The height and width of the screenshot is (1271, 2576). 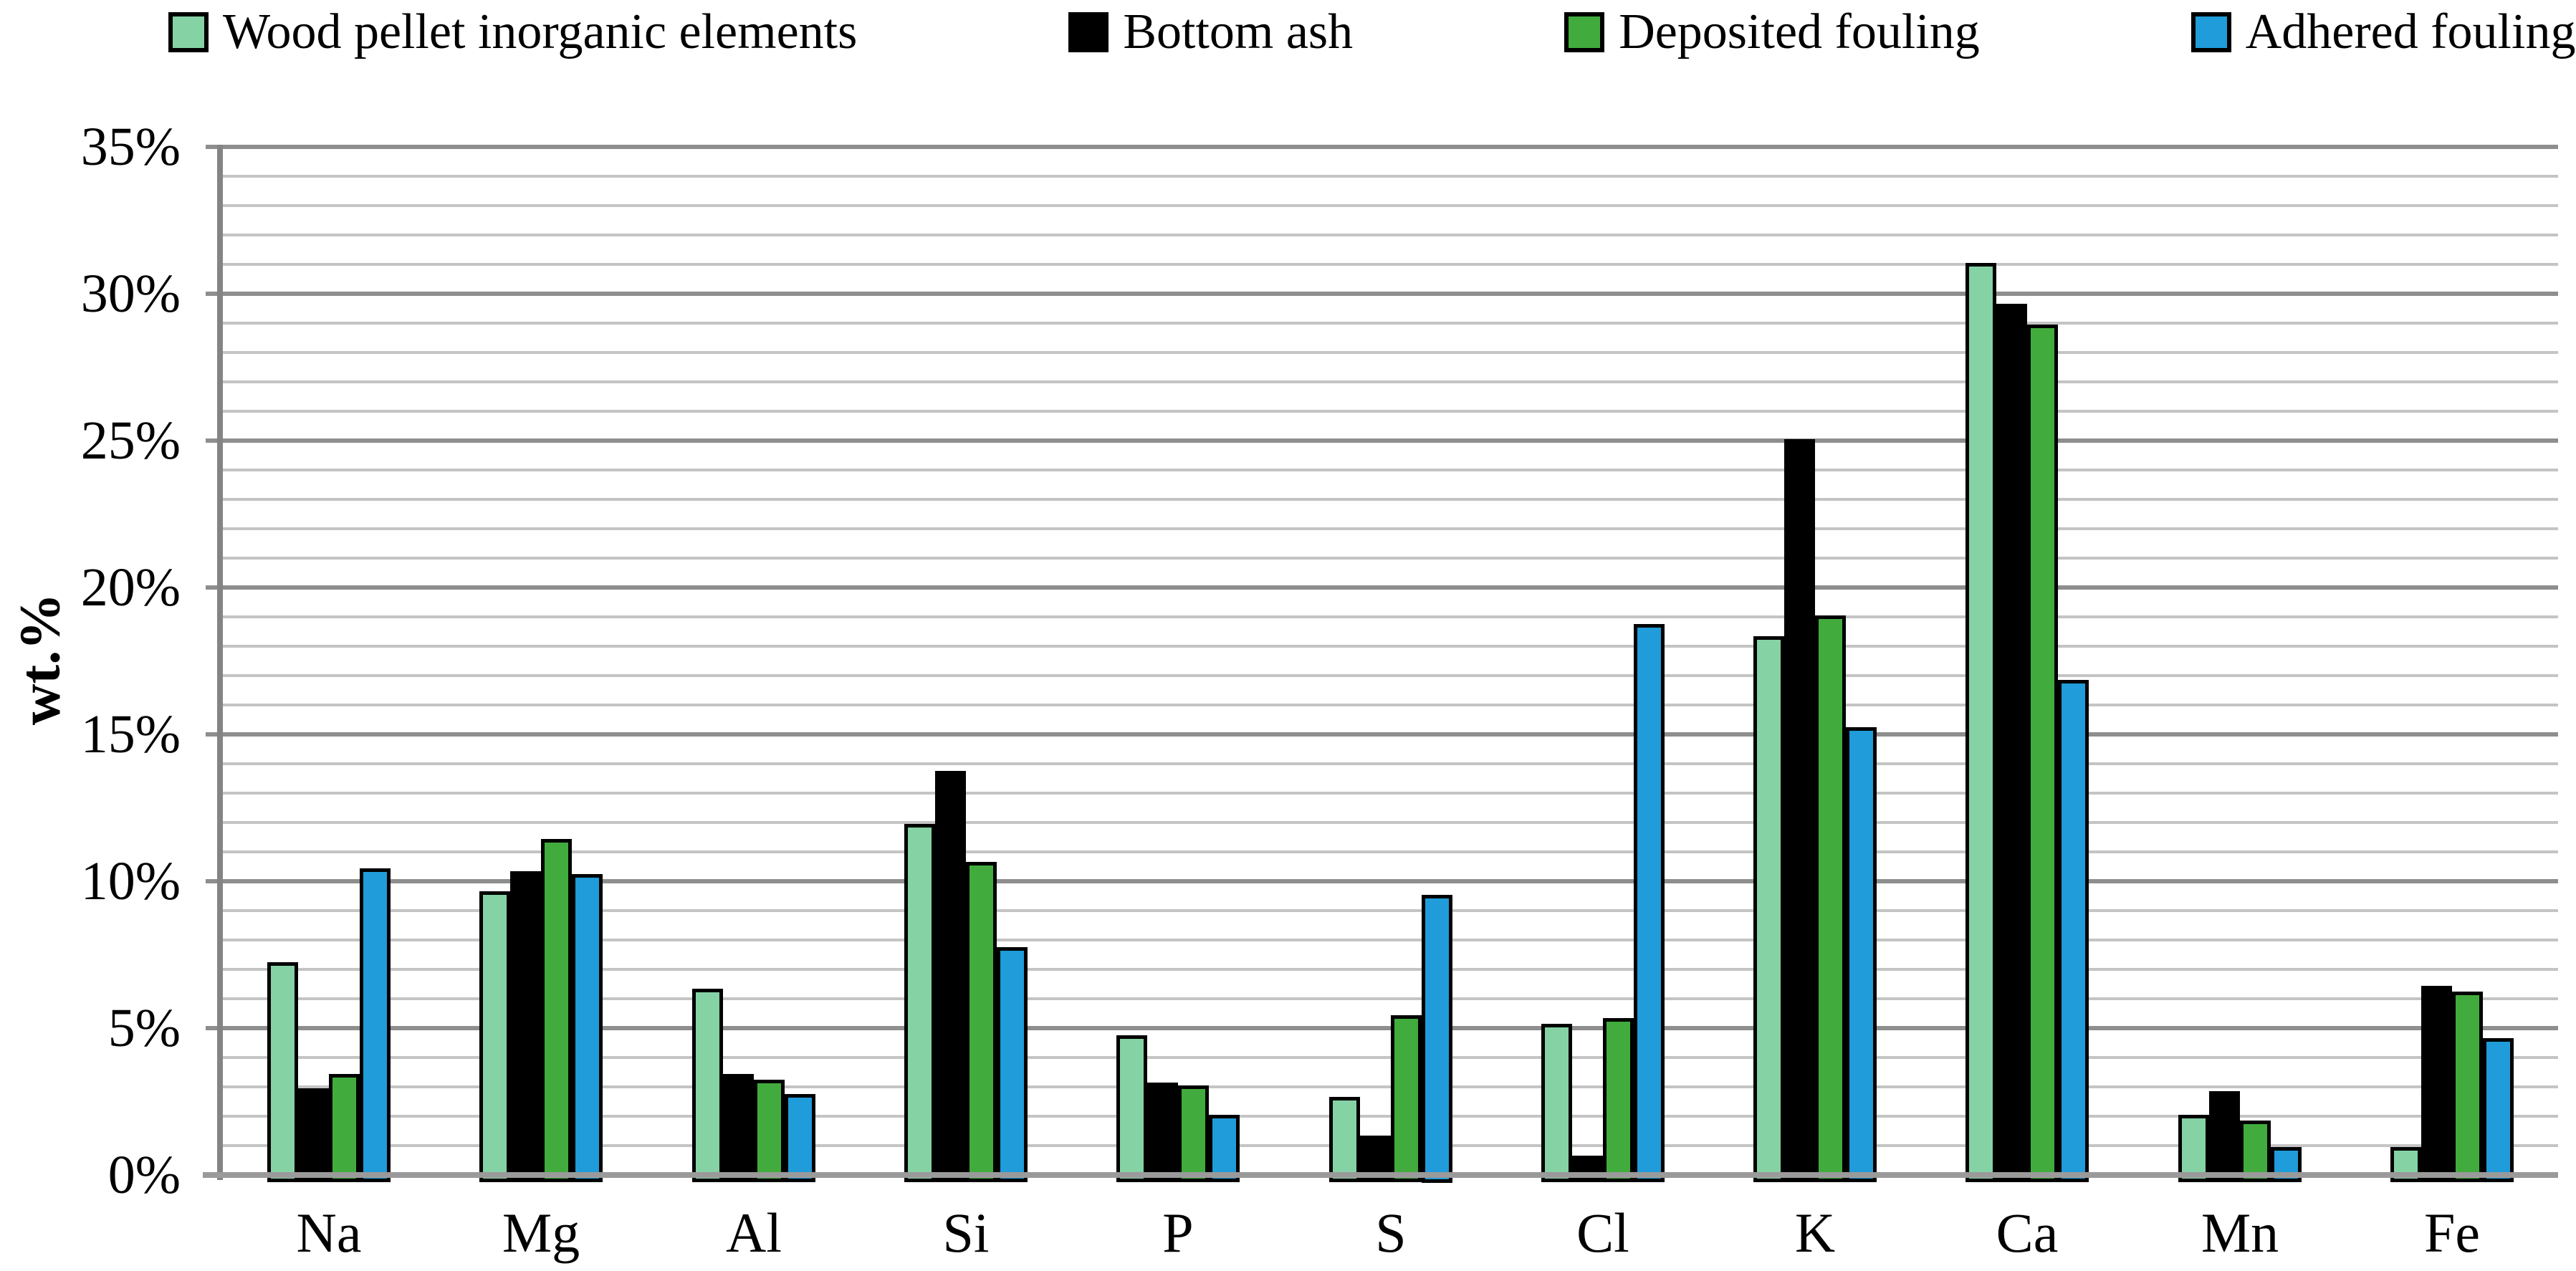 What do you see at coordinates (329, 1233) in the screenshot?
I see `x-category-label-na: Na` at bounding box center [329, 1233].